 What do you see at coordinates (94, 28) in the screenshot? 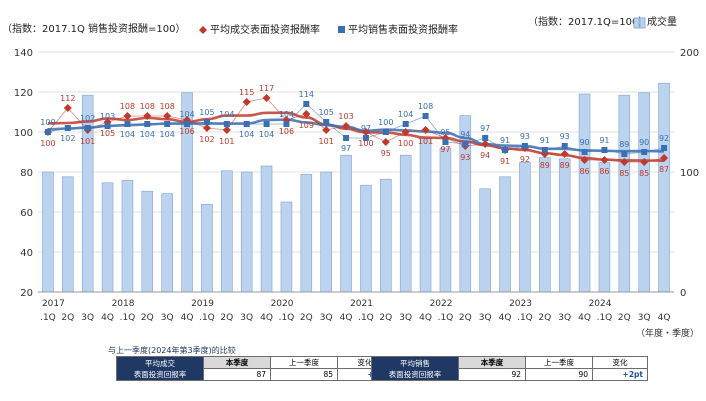
I see `left-axis-title: （指数：2017.1Q 销售投资报酬=100）` at bounding box center [94, 28].